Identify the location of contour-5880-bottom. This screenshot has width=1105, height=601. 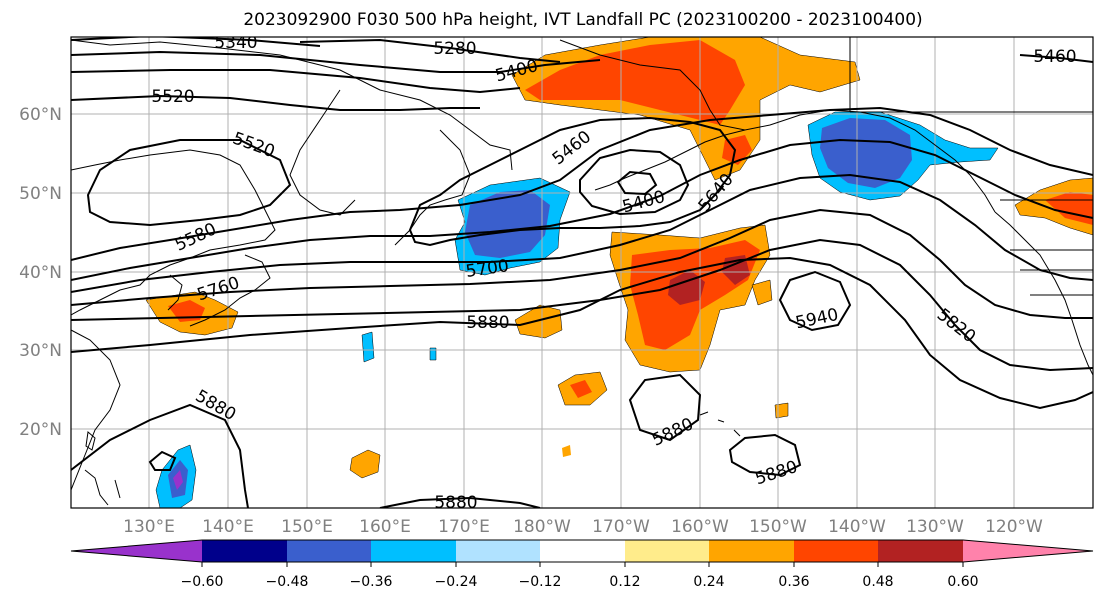
(460, 502).